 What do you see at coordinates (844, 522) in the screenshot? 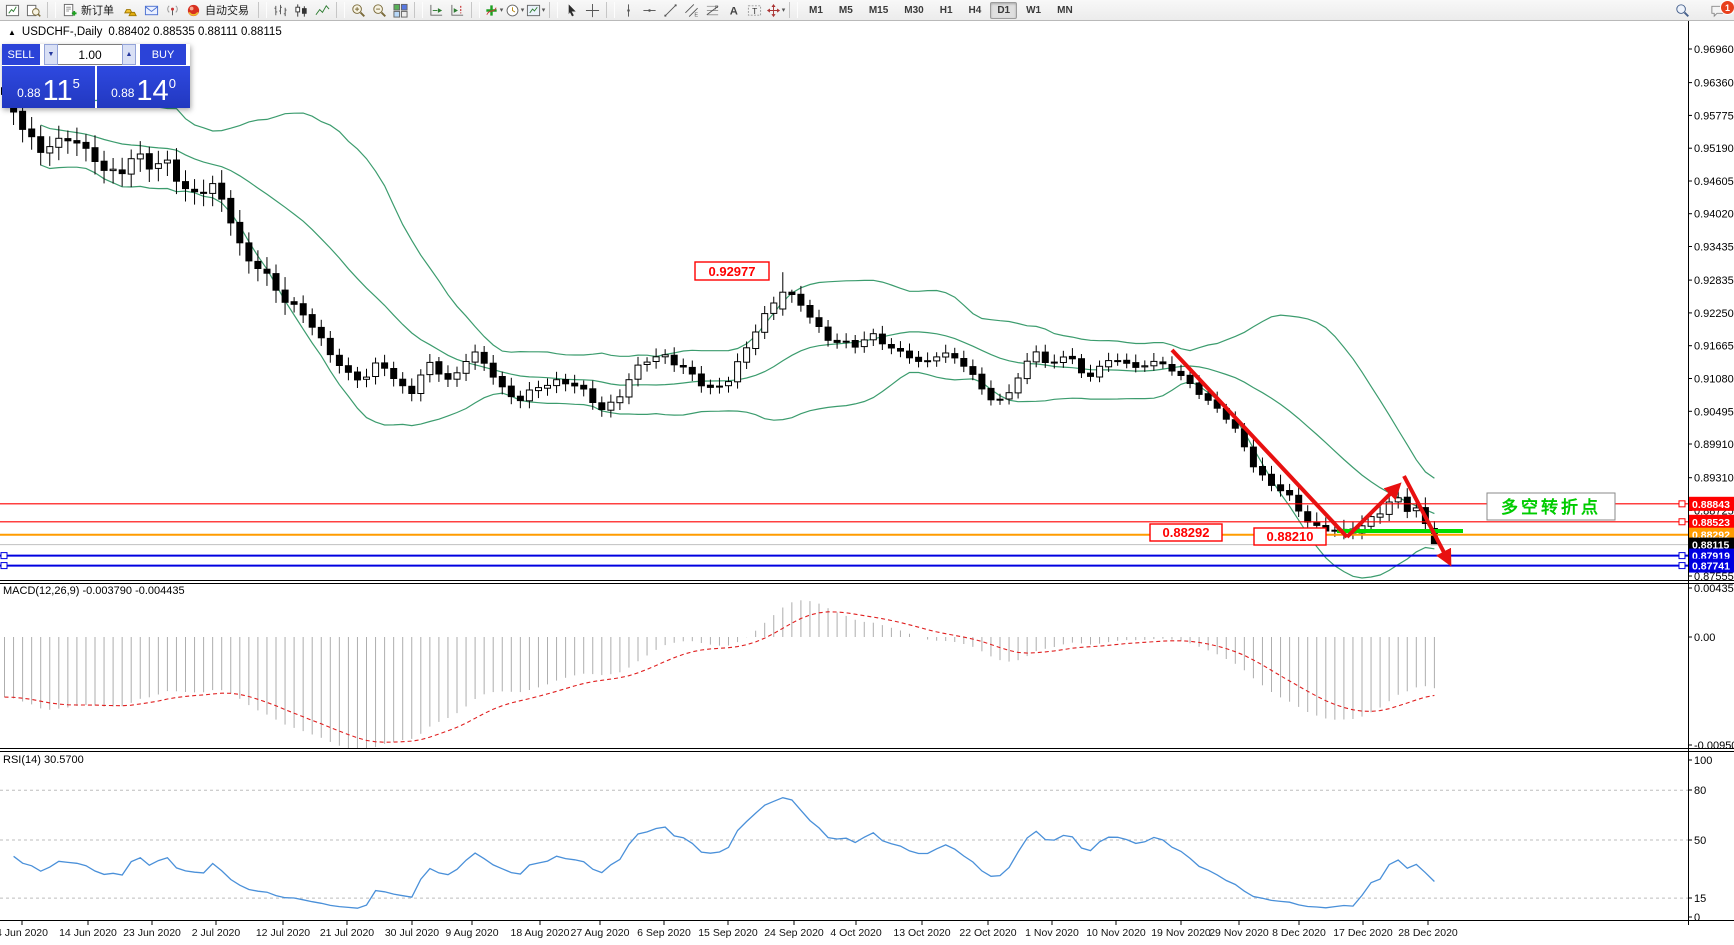
I see `horizontal-line-0.88523` at bounding box center [844, 522].